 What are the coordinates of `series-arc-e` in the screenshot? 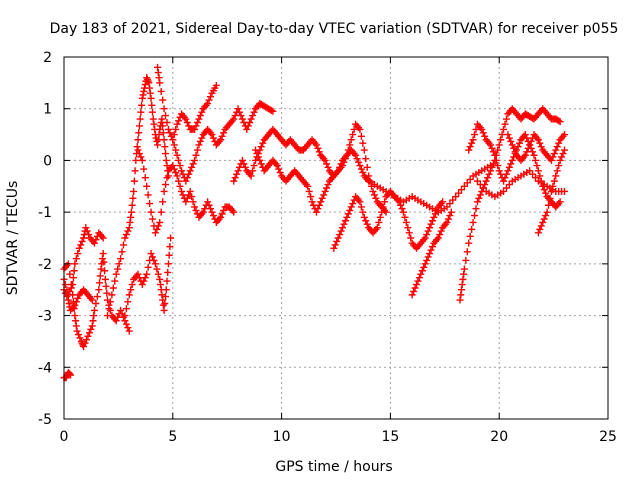 It's located at (138, 197).